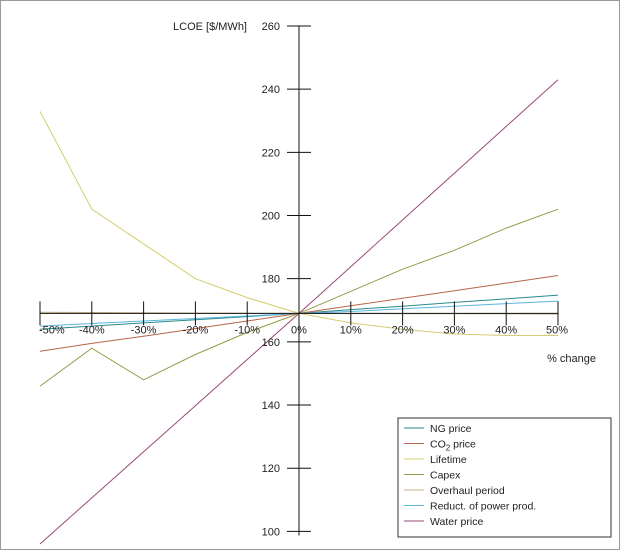  Describe the element at coordinates (196, 330) in the screenshot. I see `x-tick-label: -20%` at that location.